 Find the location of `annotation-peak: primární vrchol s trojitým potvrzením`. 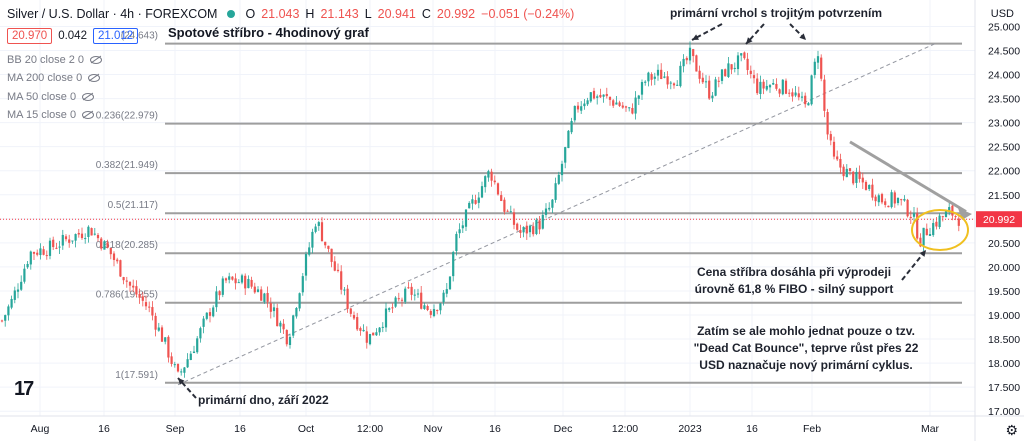

annotation-peak: primární vrchol s trojitým potvrzením is located at coordinates (776, 13).